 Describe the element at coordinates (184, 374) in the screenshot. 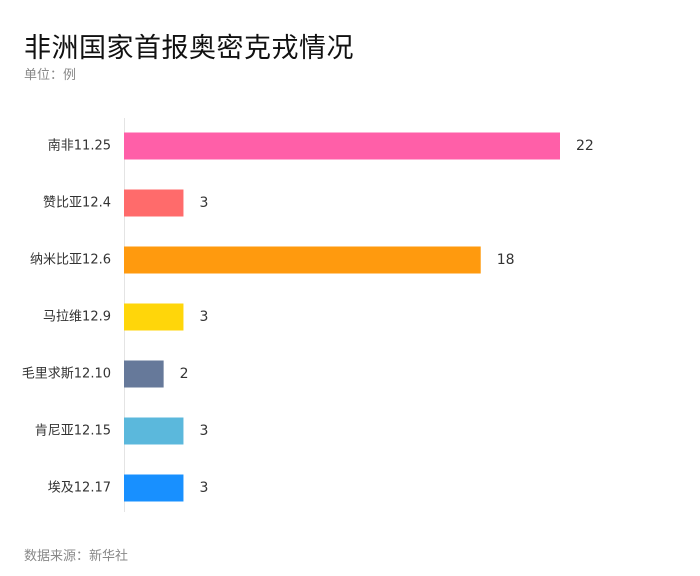

I see `value-label: 2` at that location.